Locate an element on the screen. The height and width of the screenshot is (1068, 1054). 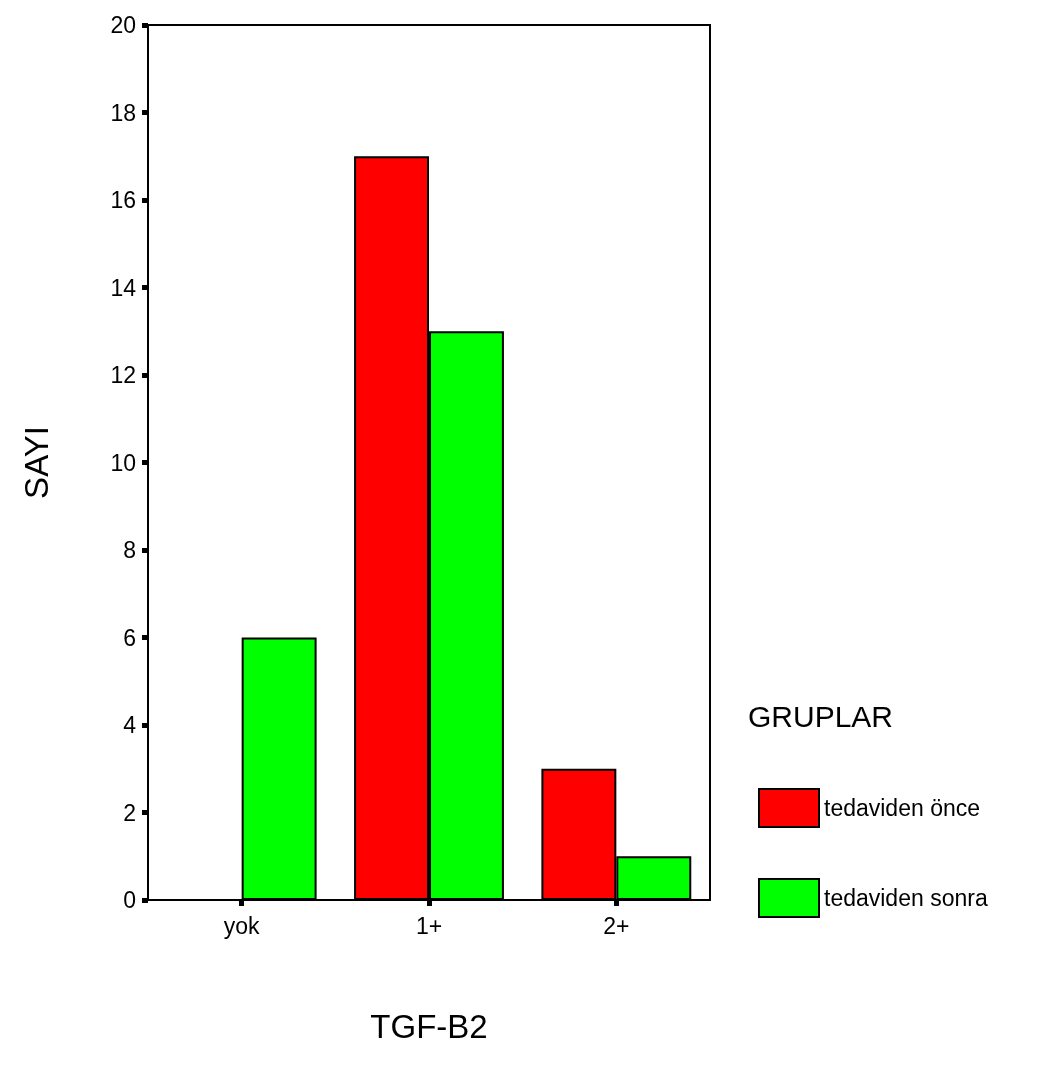
y-axis-title: SAYI is located at coordinates (36, 462).